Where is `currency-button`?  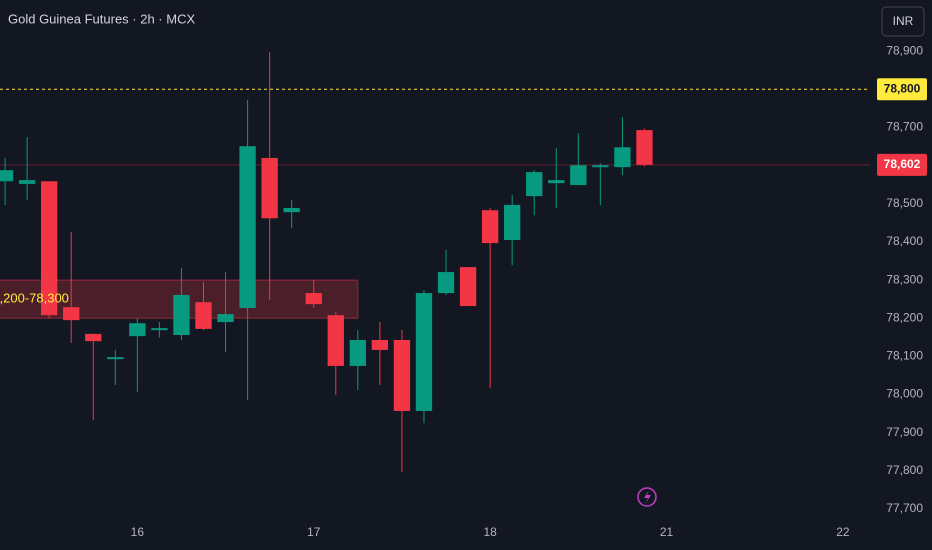
currency-button is located at coordinates (903, 21).